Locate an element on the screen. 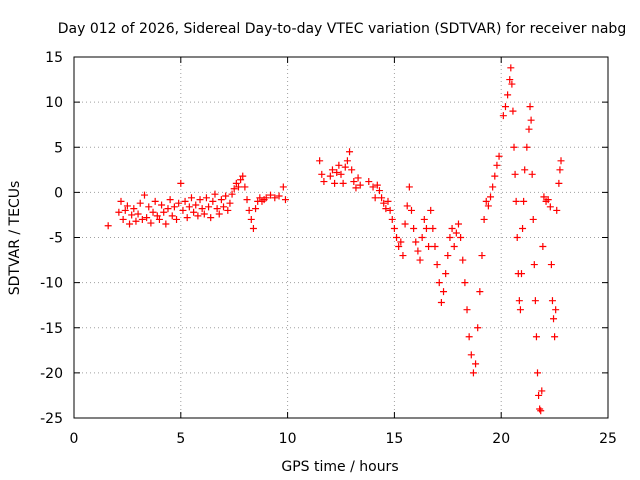  y-axis-title: SDTVAR / TECUs is located at coordinates (15, 238).